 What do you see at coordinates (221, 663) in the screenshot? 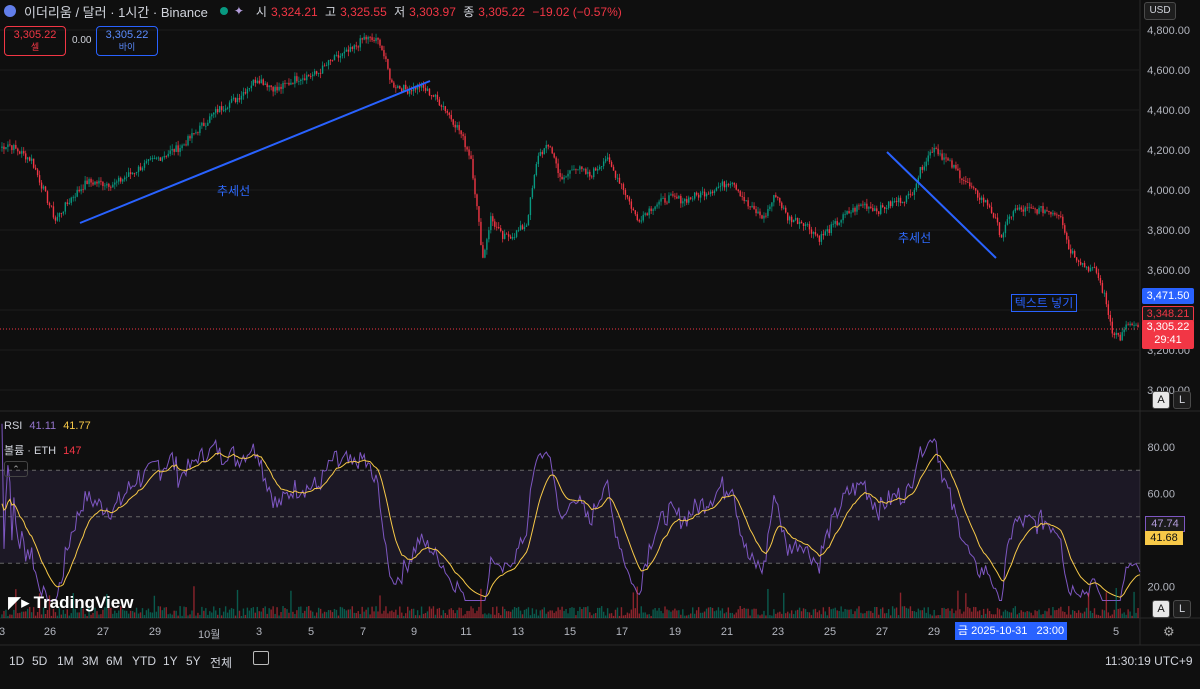
I see `range-button-전체: 전체` at bounding box center [221, 663].